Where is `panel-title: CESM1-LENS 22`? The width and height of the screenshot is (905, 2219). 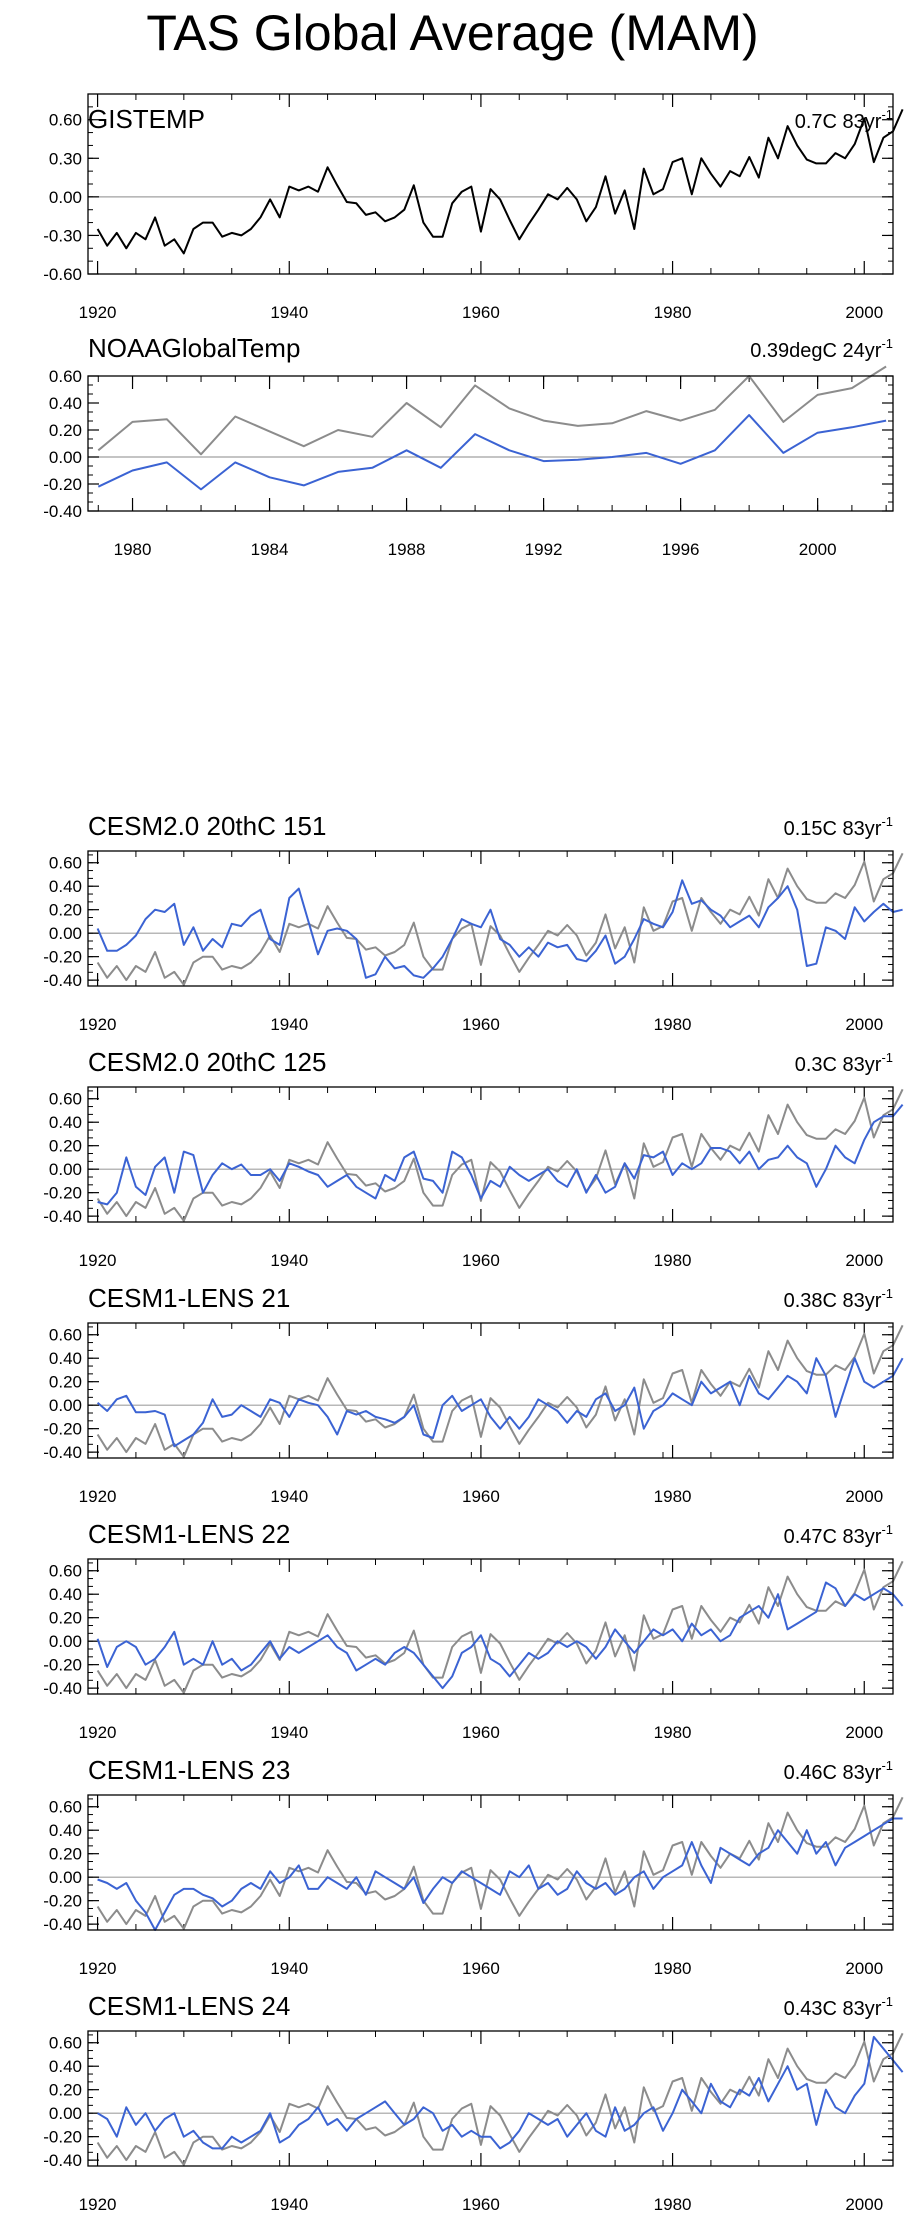
panel-title: CESM1-LENS 22 is located at coordinates (189, 1534).